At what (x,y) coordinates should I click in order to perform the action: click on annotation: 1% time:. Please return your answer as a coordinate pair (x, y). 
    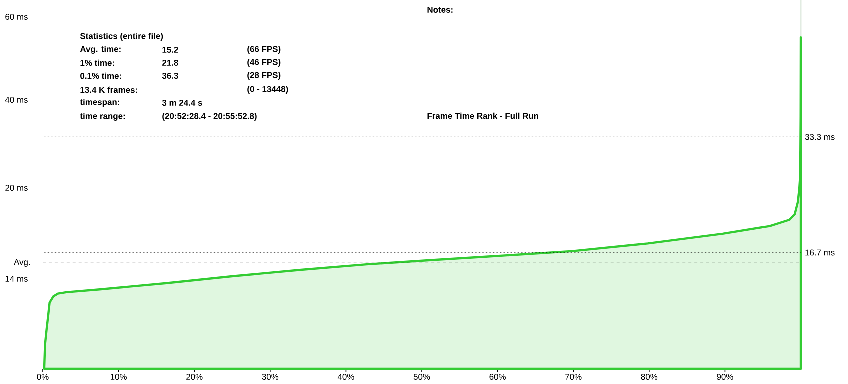
    Looking at the image, I should click on (97, 63).